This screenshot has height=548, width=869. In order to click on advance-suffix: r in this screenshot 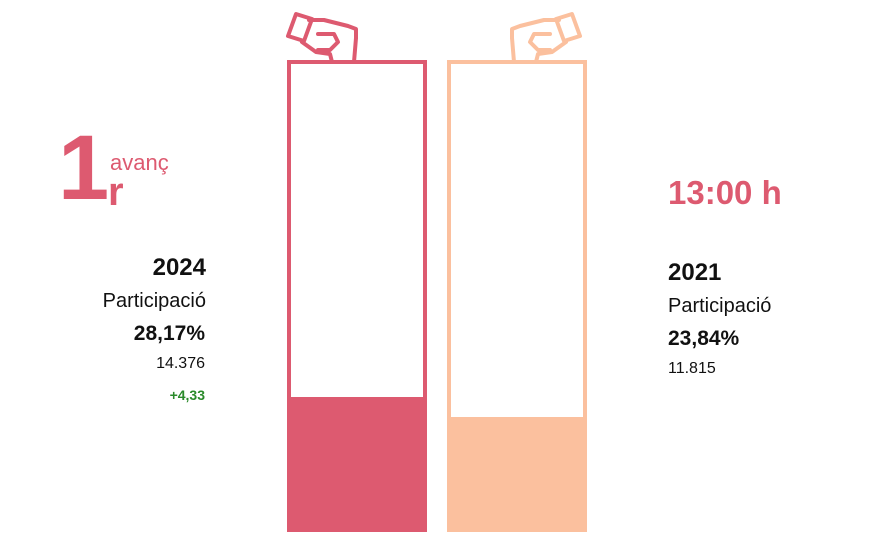, I will do `click(116, 192)`.